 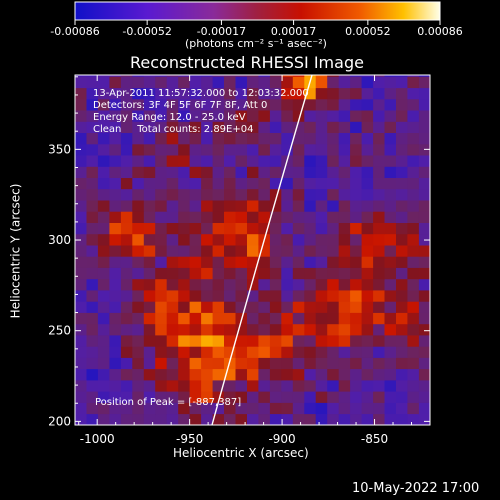 What do you see at coordinates (294, 31) in the screenshot?
I see `colorbar-tick-label: 0.00017` at bounding box center [294, 31].